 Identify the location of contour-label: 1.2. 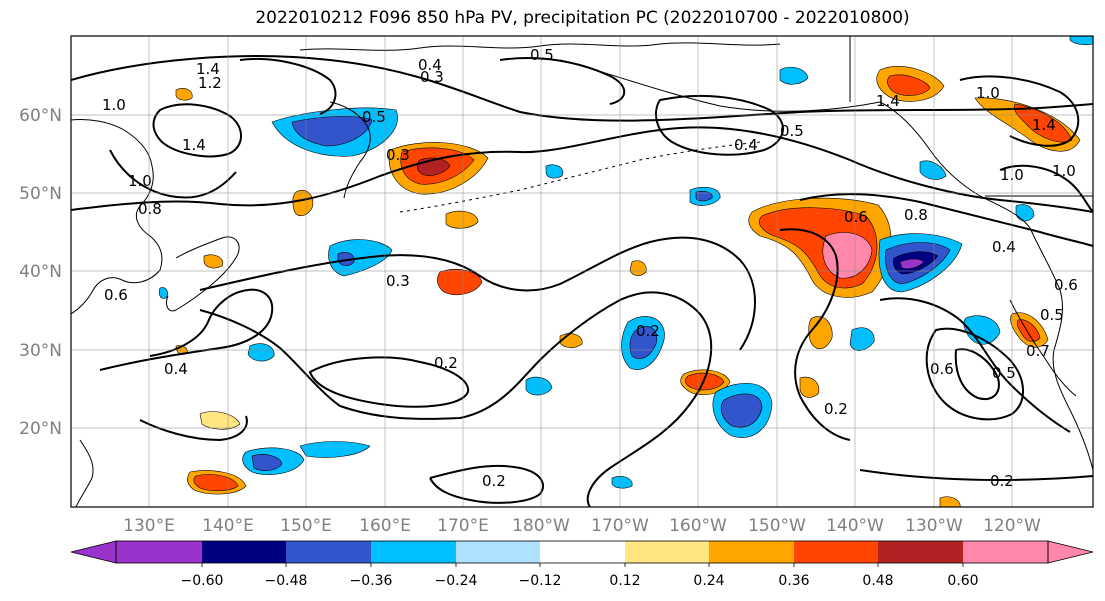
(210, 83).